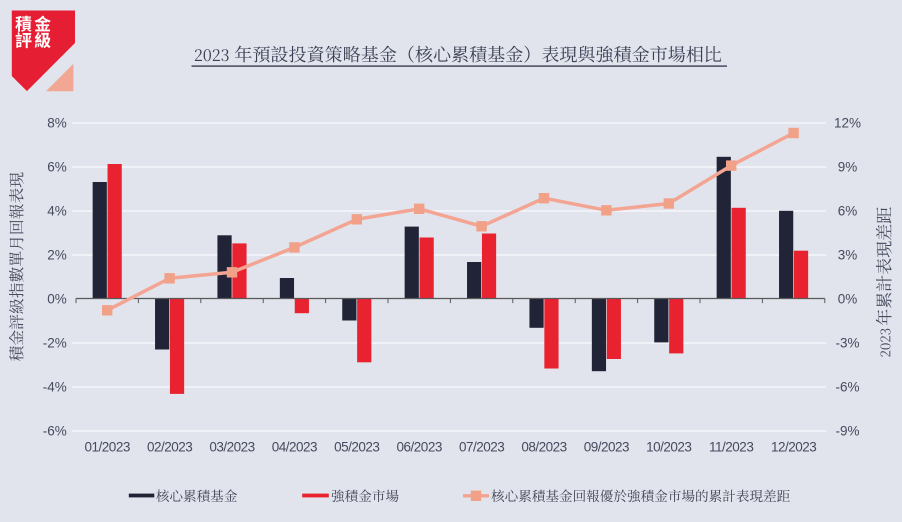 The width and height of the screenshot is (902, 522). Describe the element at coordinates (55, 343) in the screenshot. I see `svg-text: -2%` at that location.